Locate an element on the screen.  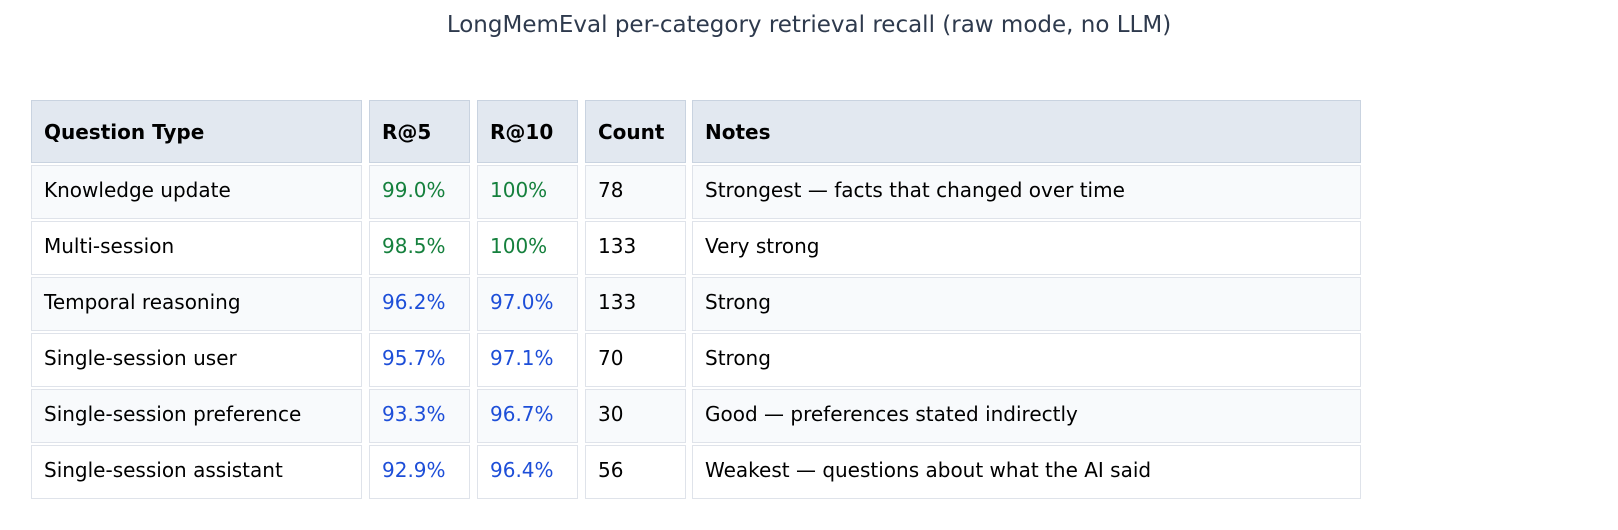
cell-question-type: Knowledge update is located at coordinates (196, 192).